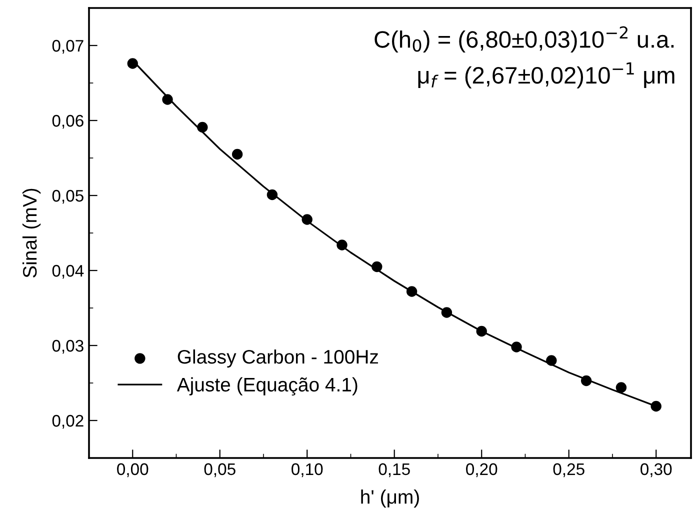 This screenshot has width=694, height=529. Describe the element at coordinates (307, 470) in the screenshot. I see `x-tick-label: 0,10` at that location.